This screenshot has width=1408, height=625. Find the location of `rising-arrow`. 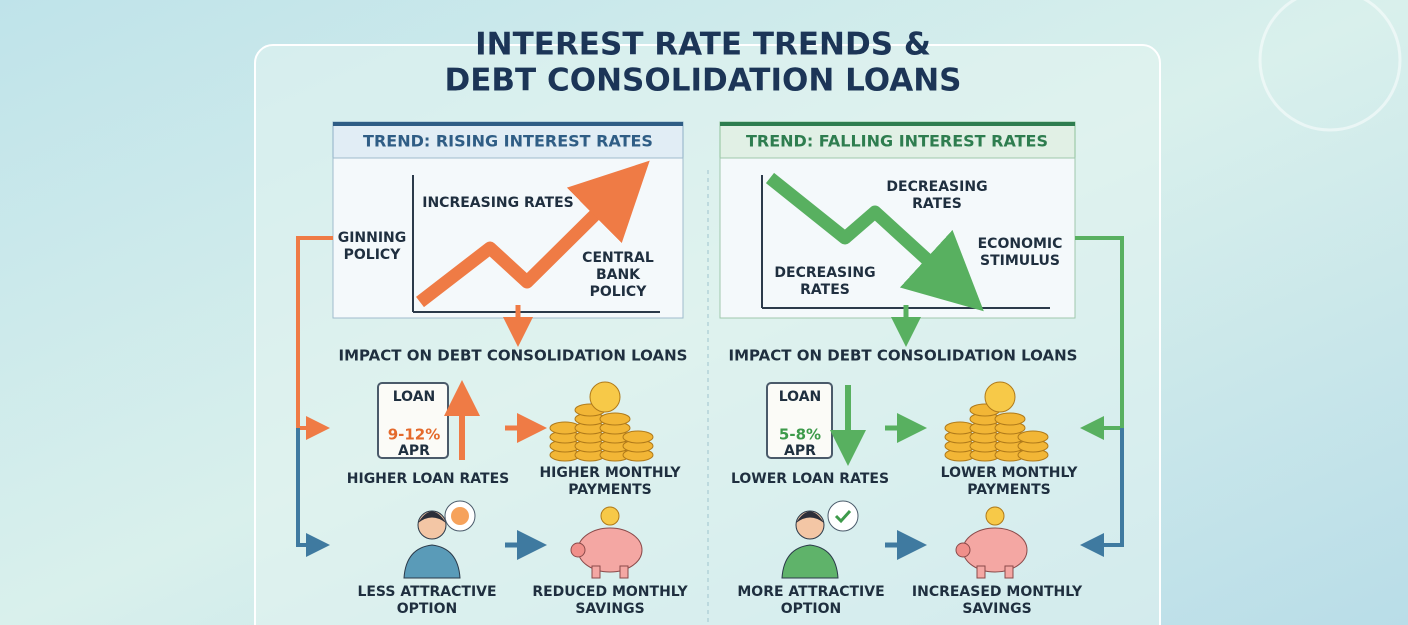

rising-arrow is located at coordinates (533, 234).